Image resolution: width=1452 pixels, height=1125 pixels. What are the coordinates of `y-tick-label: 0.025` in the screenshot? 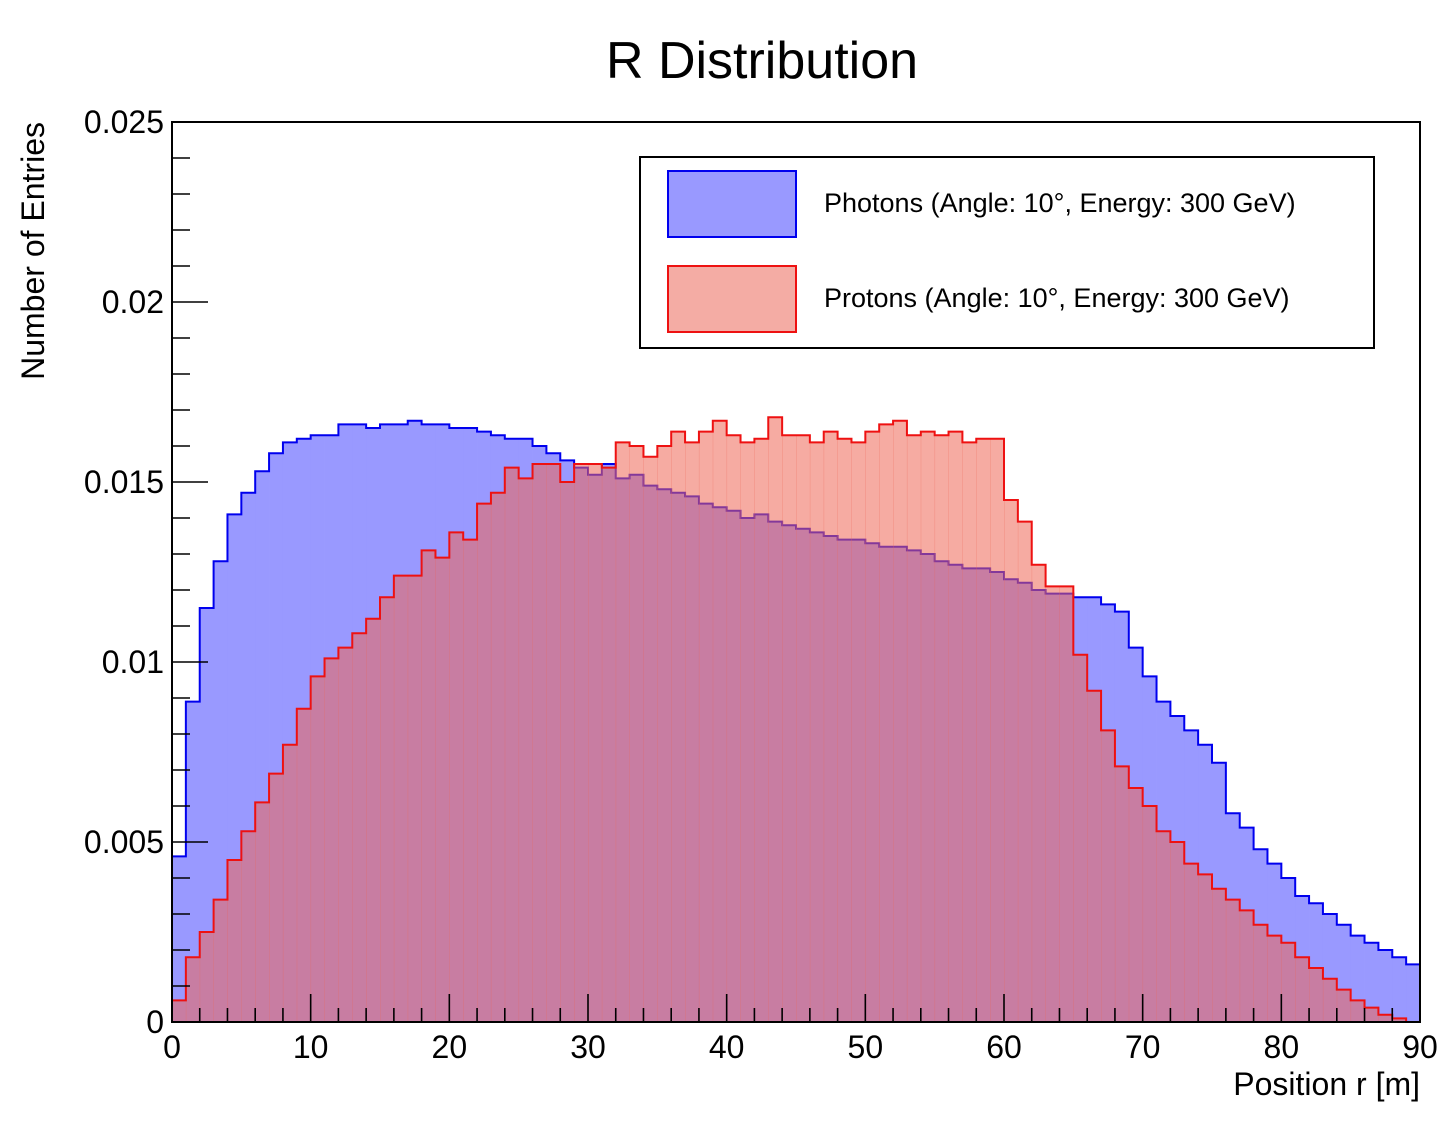 It's located at (124, 122).